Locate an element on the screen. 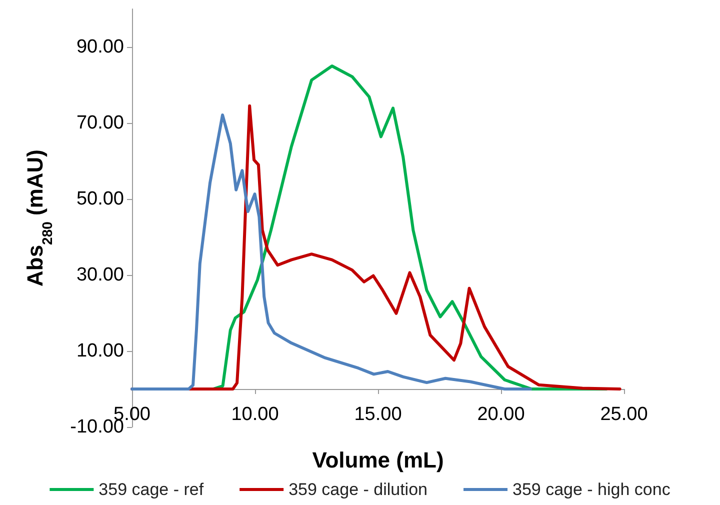 The image size is (720, 505). y-axis-title: Abs280 (mAU) is located at coordinates (38, 218).